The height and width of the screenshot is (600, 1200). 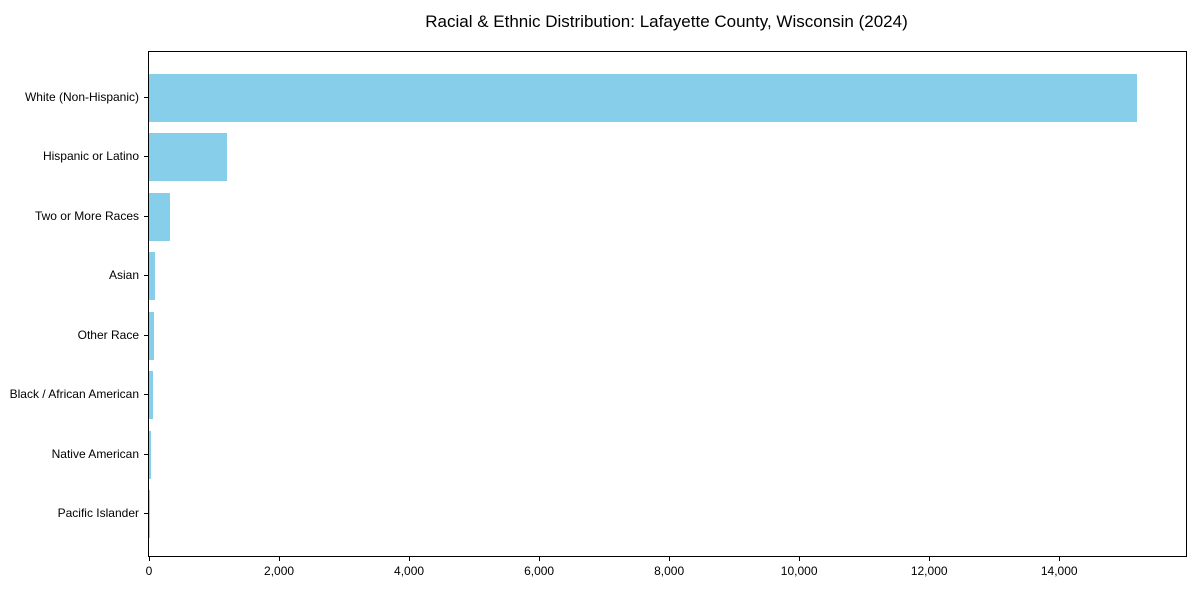 What do you see at coordinates (108, 334) in the screenshot?
I see `y-tick-label-other-race: Other Race` at bounding box center [108, 334].